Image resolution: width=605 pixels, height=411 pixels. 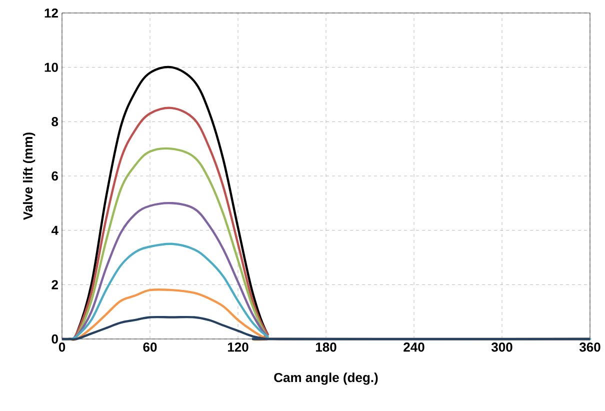 I want to click on x-axis-title: Cam angle (deg.), so click(x=326, y=378).